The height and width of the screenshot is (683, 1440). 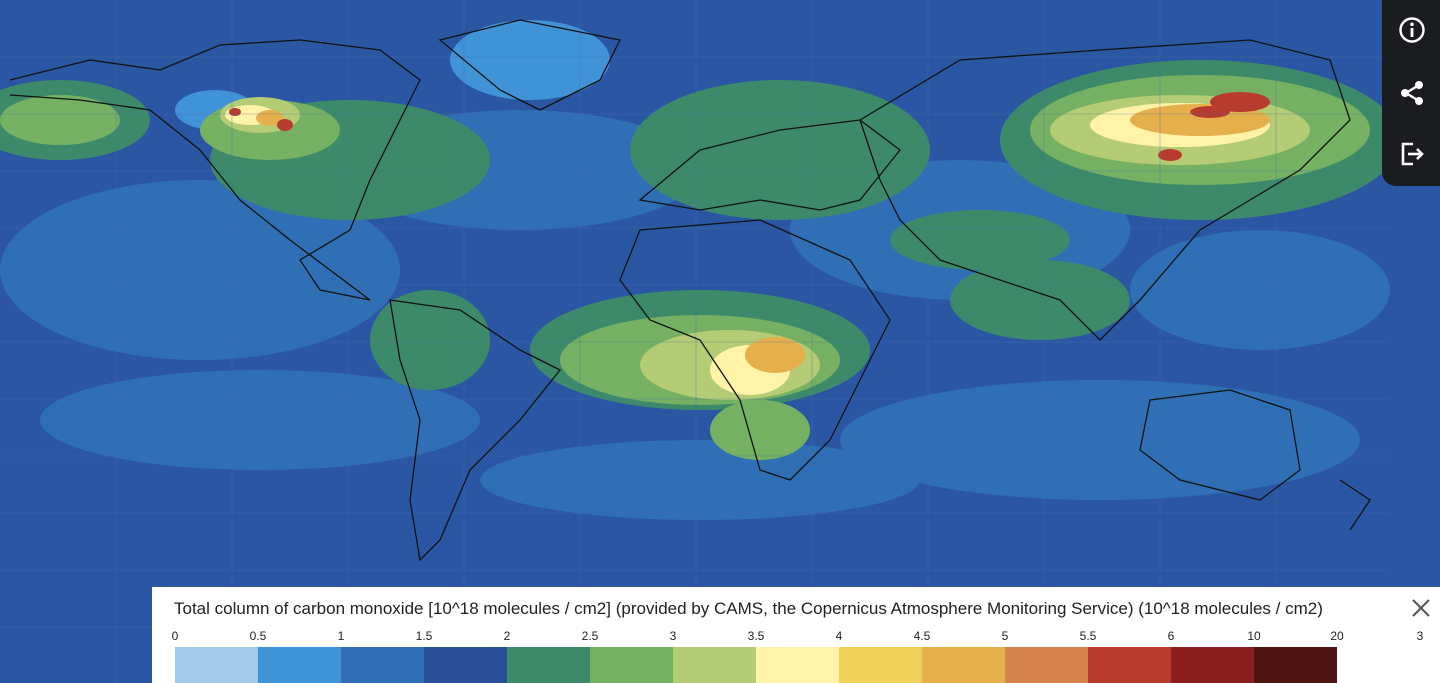 I want to click on share-button, so click(x=1412, y=93).